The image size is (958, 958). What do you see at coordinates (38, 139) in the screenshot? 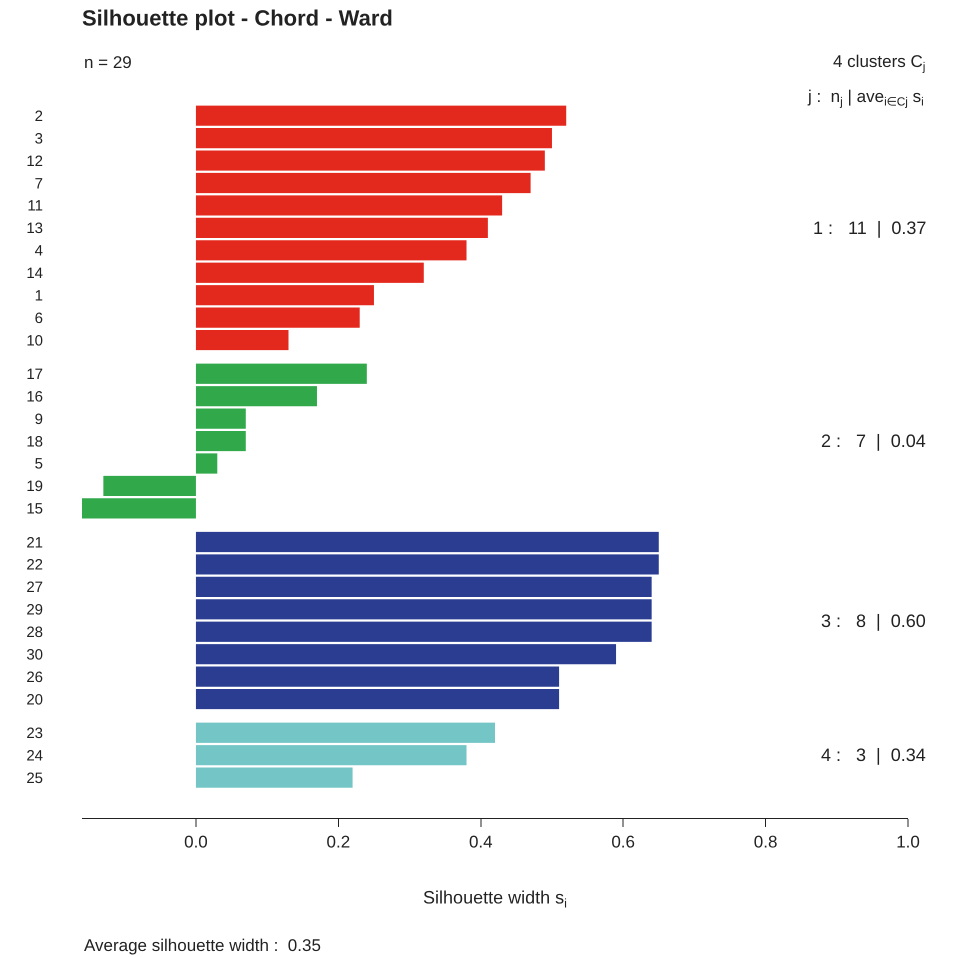
I see `y-tick-label: 3` at bounding box center [38, 139].